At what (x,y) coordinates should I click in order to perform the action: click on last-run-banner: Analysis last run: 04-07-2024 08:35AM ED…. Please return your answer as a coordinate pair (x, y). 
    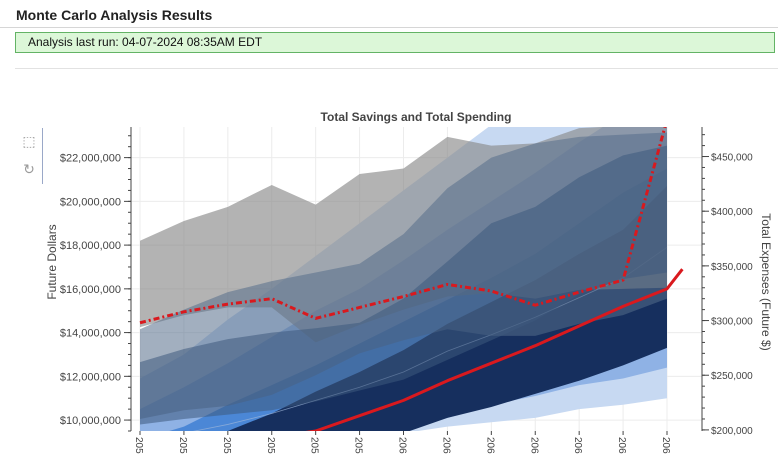
    Looking at the image, I should click on (395, 42).